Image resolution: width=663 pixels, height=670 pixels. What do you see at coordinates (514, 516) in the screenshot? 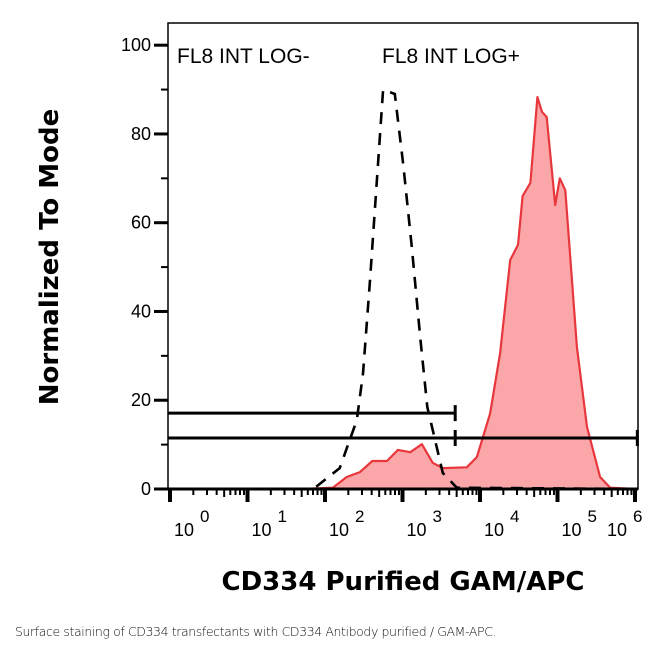
I see `x-tick-exponent: 4` at bounding box center [514, 516].